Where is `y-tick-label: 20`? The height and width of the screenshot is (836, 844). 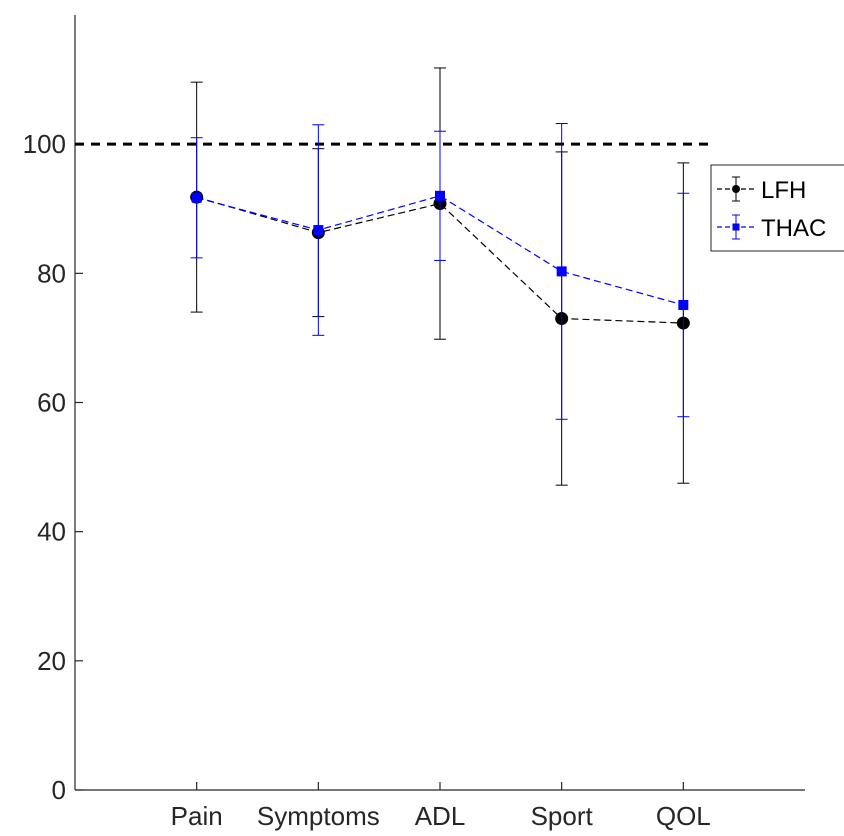
y-tick-label: 20 is located at coordinates (51, 661).